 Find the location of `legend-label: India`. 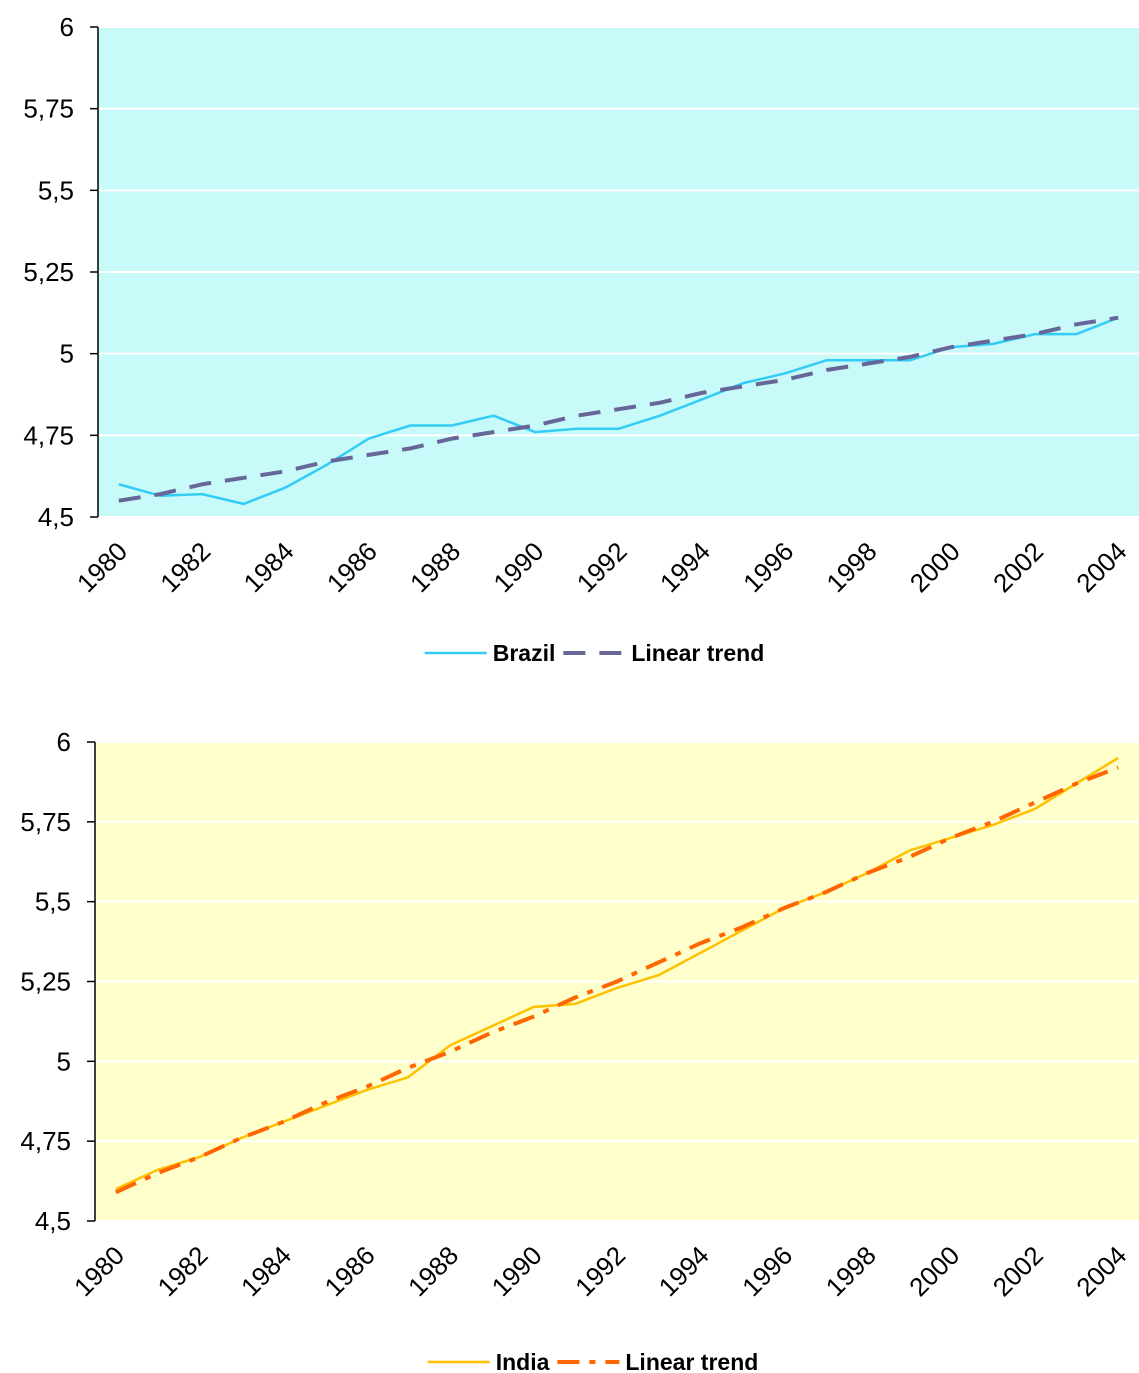

legend-label: India is located at coordinates (523, 1361).